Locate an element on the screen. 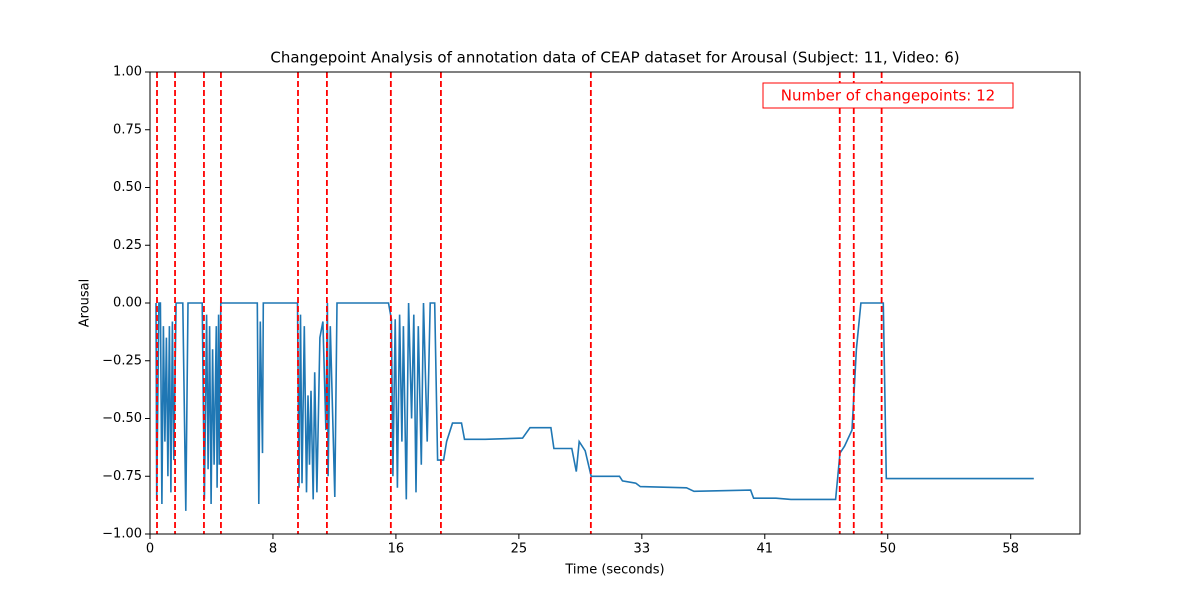 The image size is (1200, 600). x-tick-label: 50 is located at coordinates (887, 549).